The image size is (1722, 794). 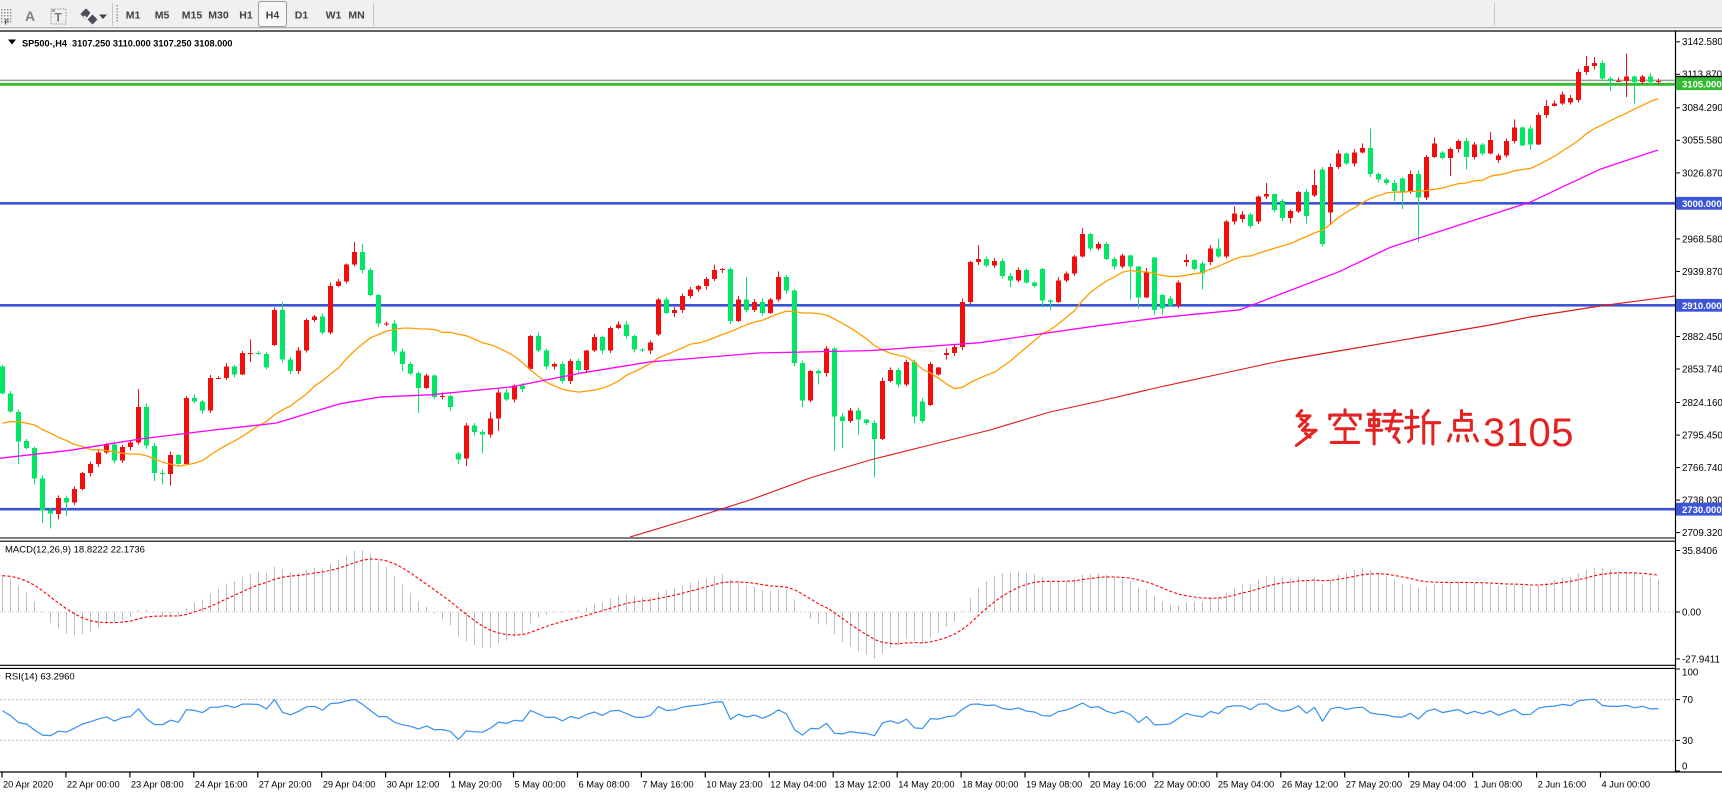 What do you see at coordinates (1528, 433) in the screenshot?
I see `svg-text: 3105` at bounding box center [1528, 433].